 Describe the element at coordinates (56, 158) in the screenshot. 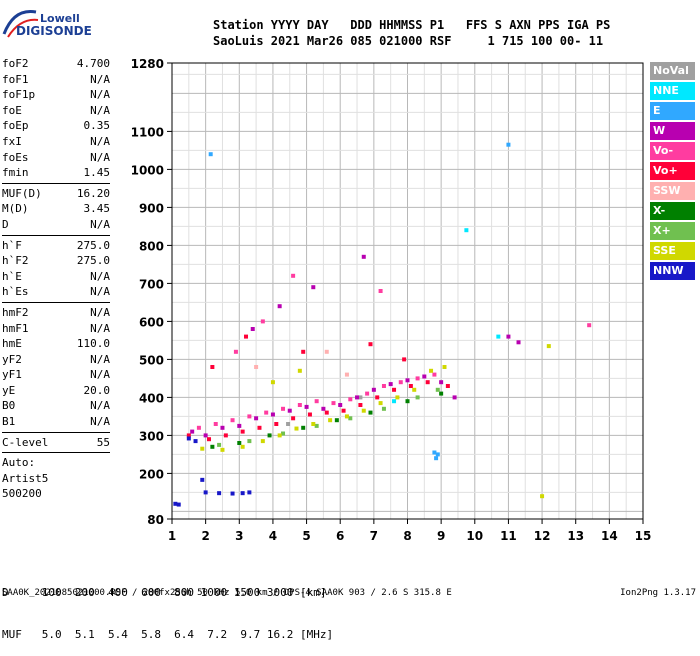

I see `param-row: foEs N/A` at that location.